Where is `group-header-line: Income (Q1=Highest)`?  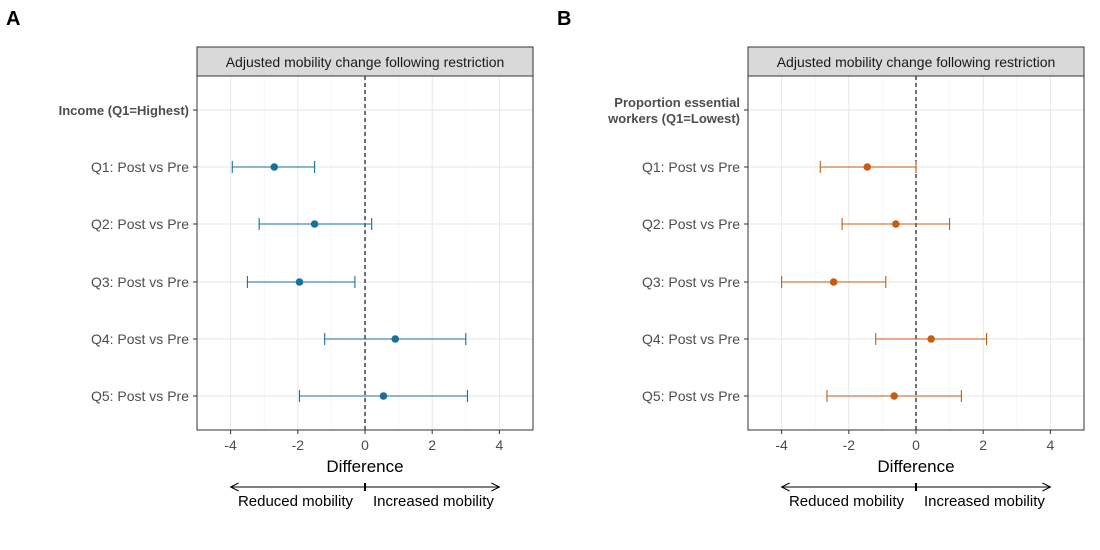 group-header-line: Income (Q1=Highest) is located at coordinates (124, 110).